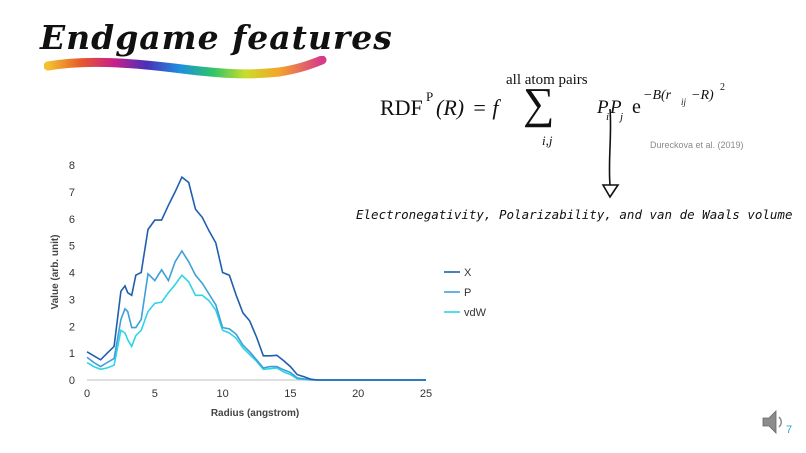 The height and width of the screenshot is (453, 806). Describe the element at coordinates (636, 107) in the screenshot. I see `formula-exp-base: e` at that location.